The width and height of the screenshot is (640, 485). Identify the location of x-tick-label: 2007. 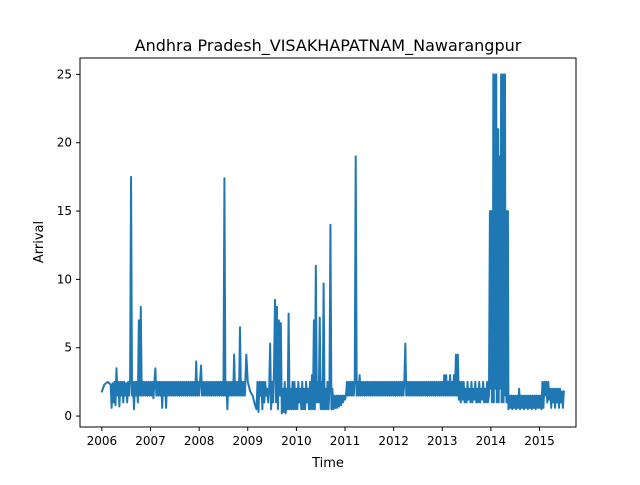
(150, 441).